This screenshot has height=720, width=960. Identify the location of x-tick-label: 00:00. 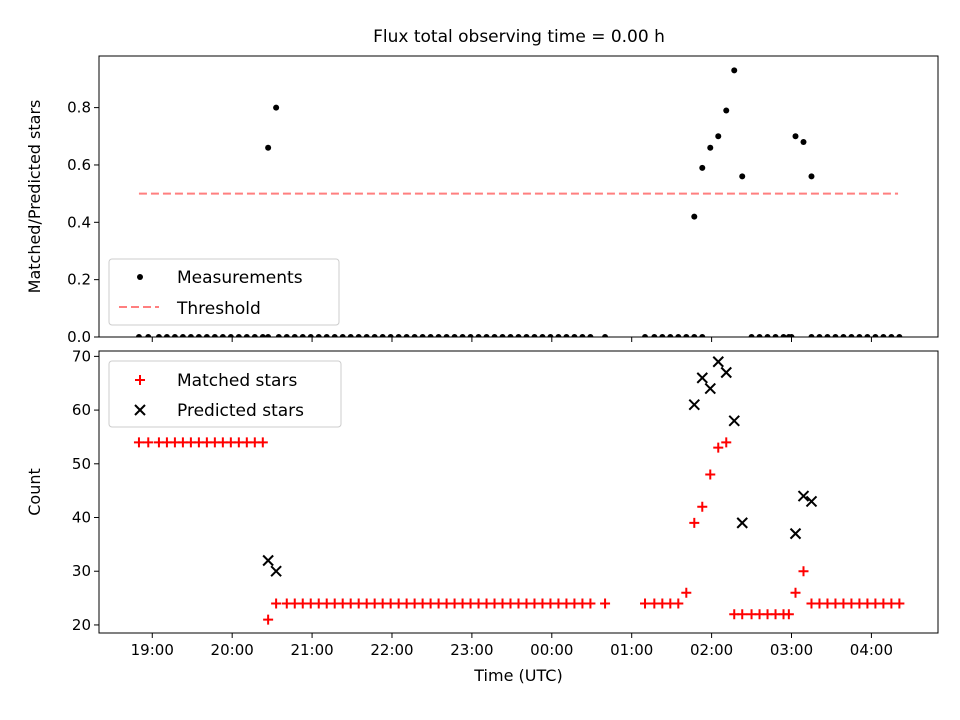
(551, 650).